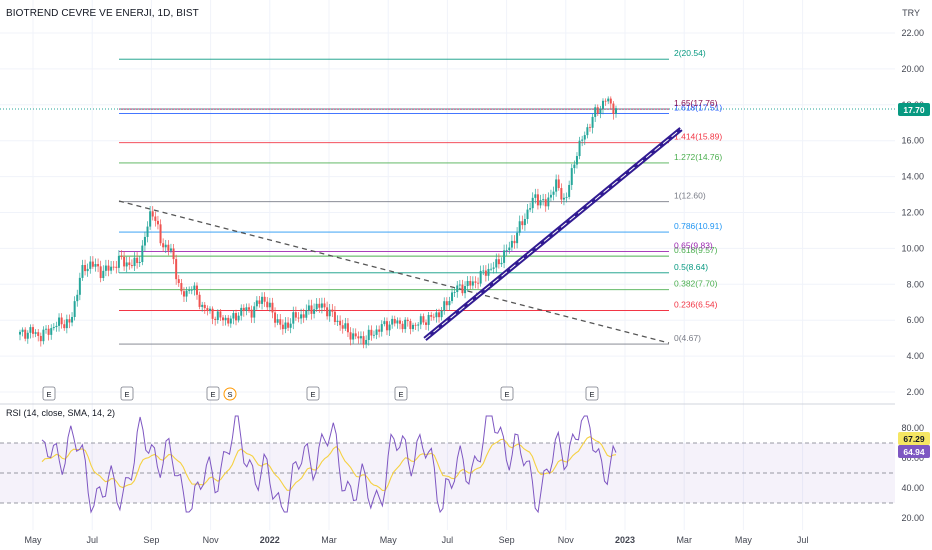 Image resolution: width=932 pixels, height=550 pixels. Describe the element at coordinates (912, 141) in the screenshot. I see `price-tick-label: 16.00` at that location.